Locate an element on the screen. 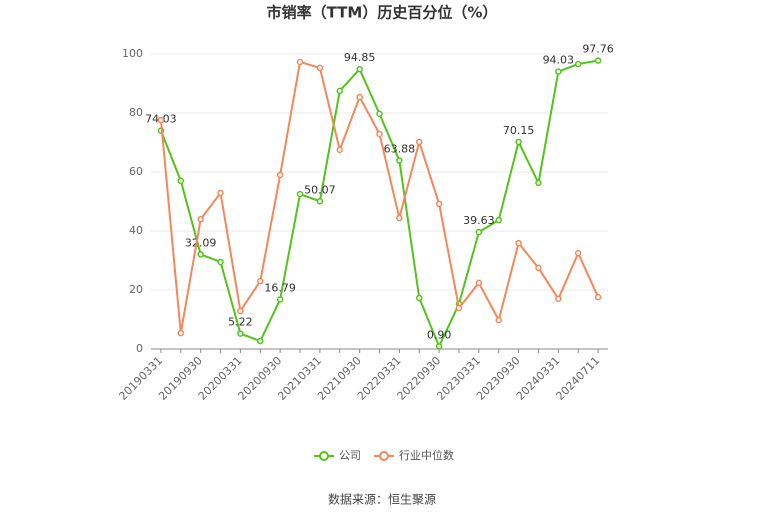 The height and width of the screenshot is (521, 765). y-tick-label: 20 is located at coordinates (136, 289).